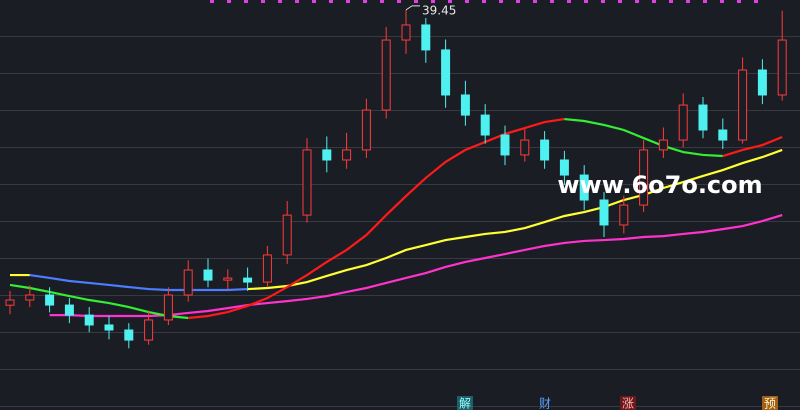  I want to click on event-marker: 解, so click(465, 403).